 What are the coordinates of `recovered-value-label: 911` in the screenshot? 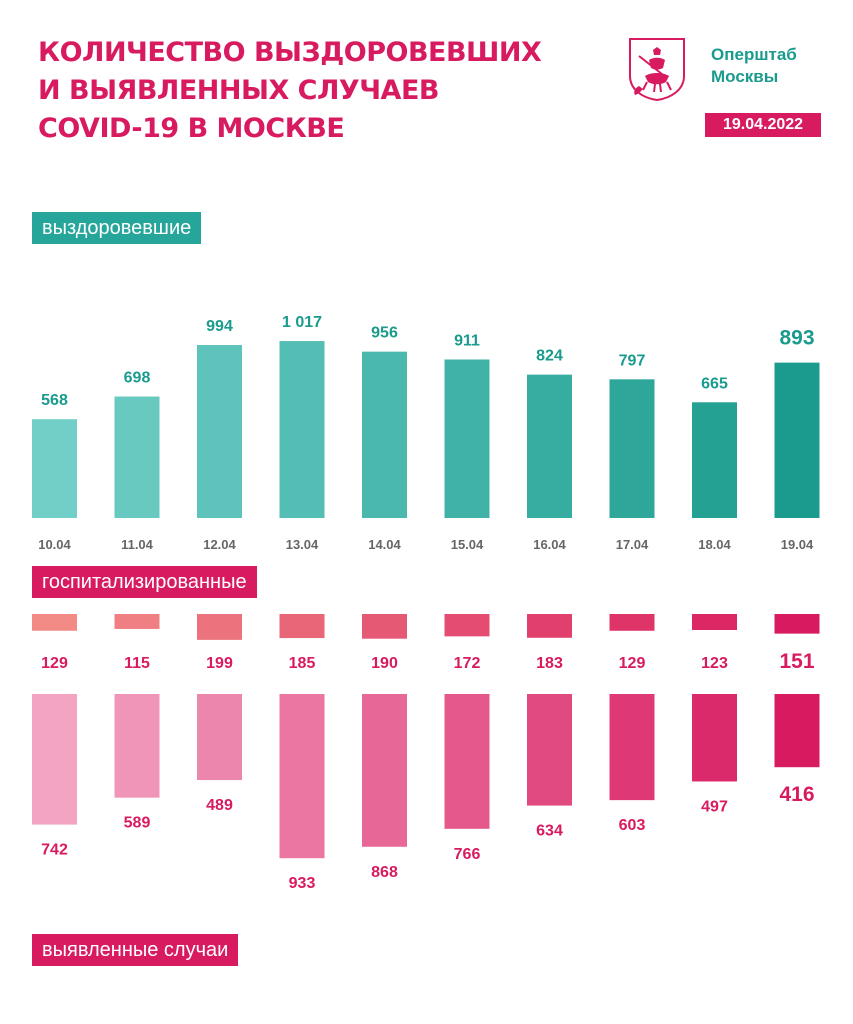 It's located at (467, 340).